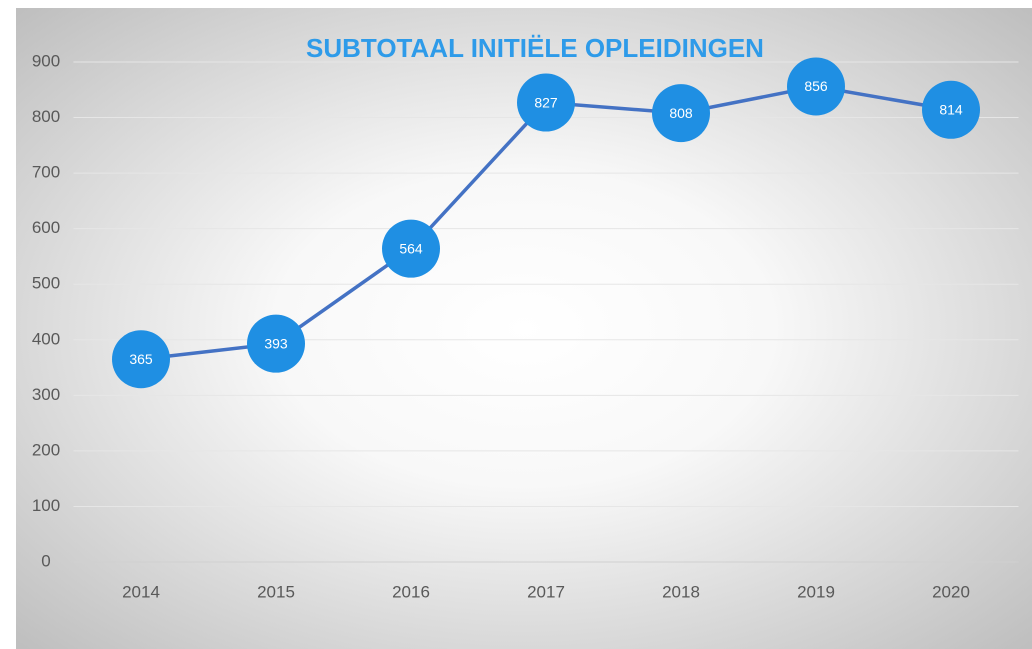 The image size is (1032, 649). I want to click on x-tick-label: 2018, so click(681, 591).